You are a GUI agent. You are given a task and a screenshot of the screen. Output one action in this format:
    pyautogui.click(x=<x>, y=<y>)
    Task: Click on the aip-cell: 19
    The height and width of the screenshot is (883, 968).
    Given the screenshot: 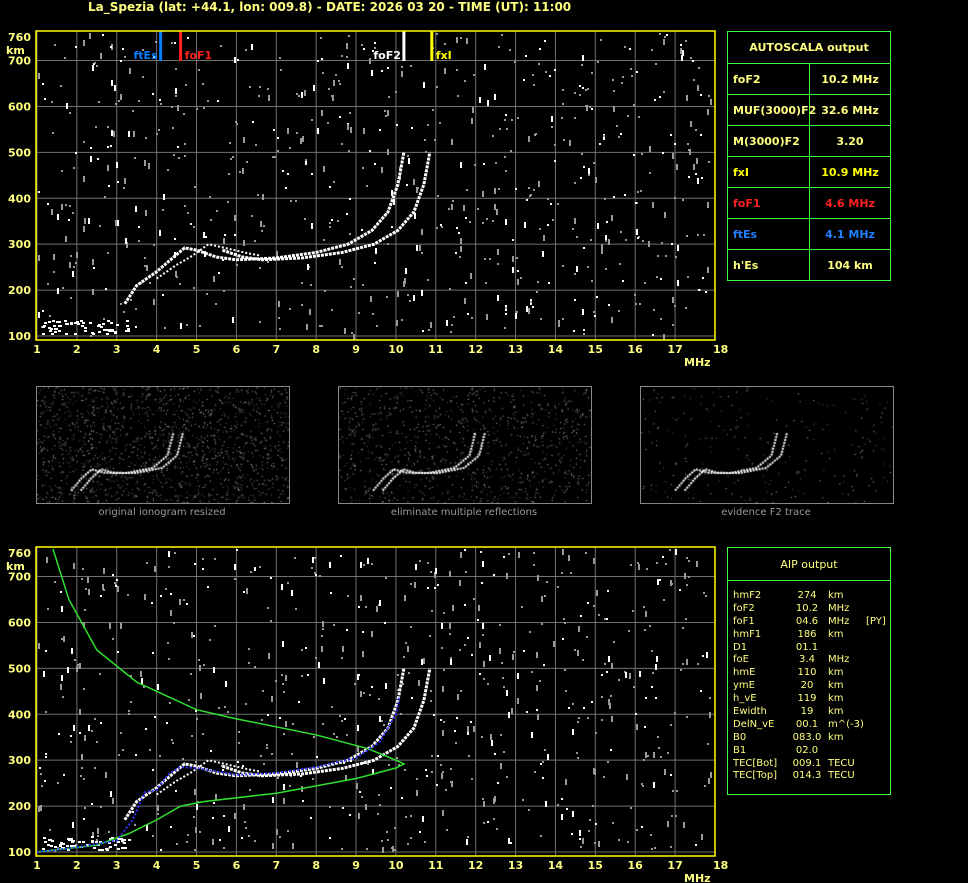 What is the action you would take?
    pyautogui.click(x=807, y=712)
    